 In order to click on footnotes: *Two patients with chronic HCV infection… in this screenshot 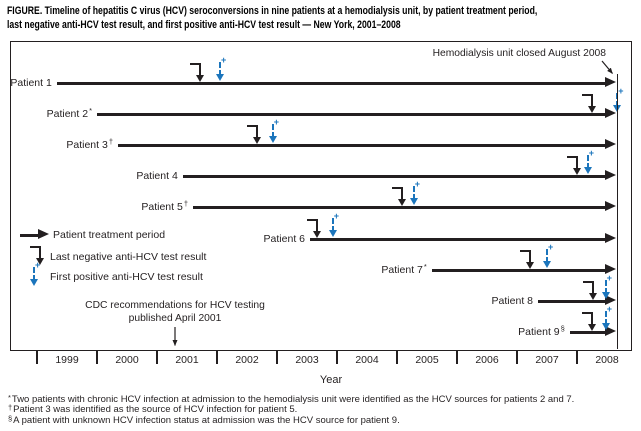, I will do `click(323, 409)`.